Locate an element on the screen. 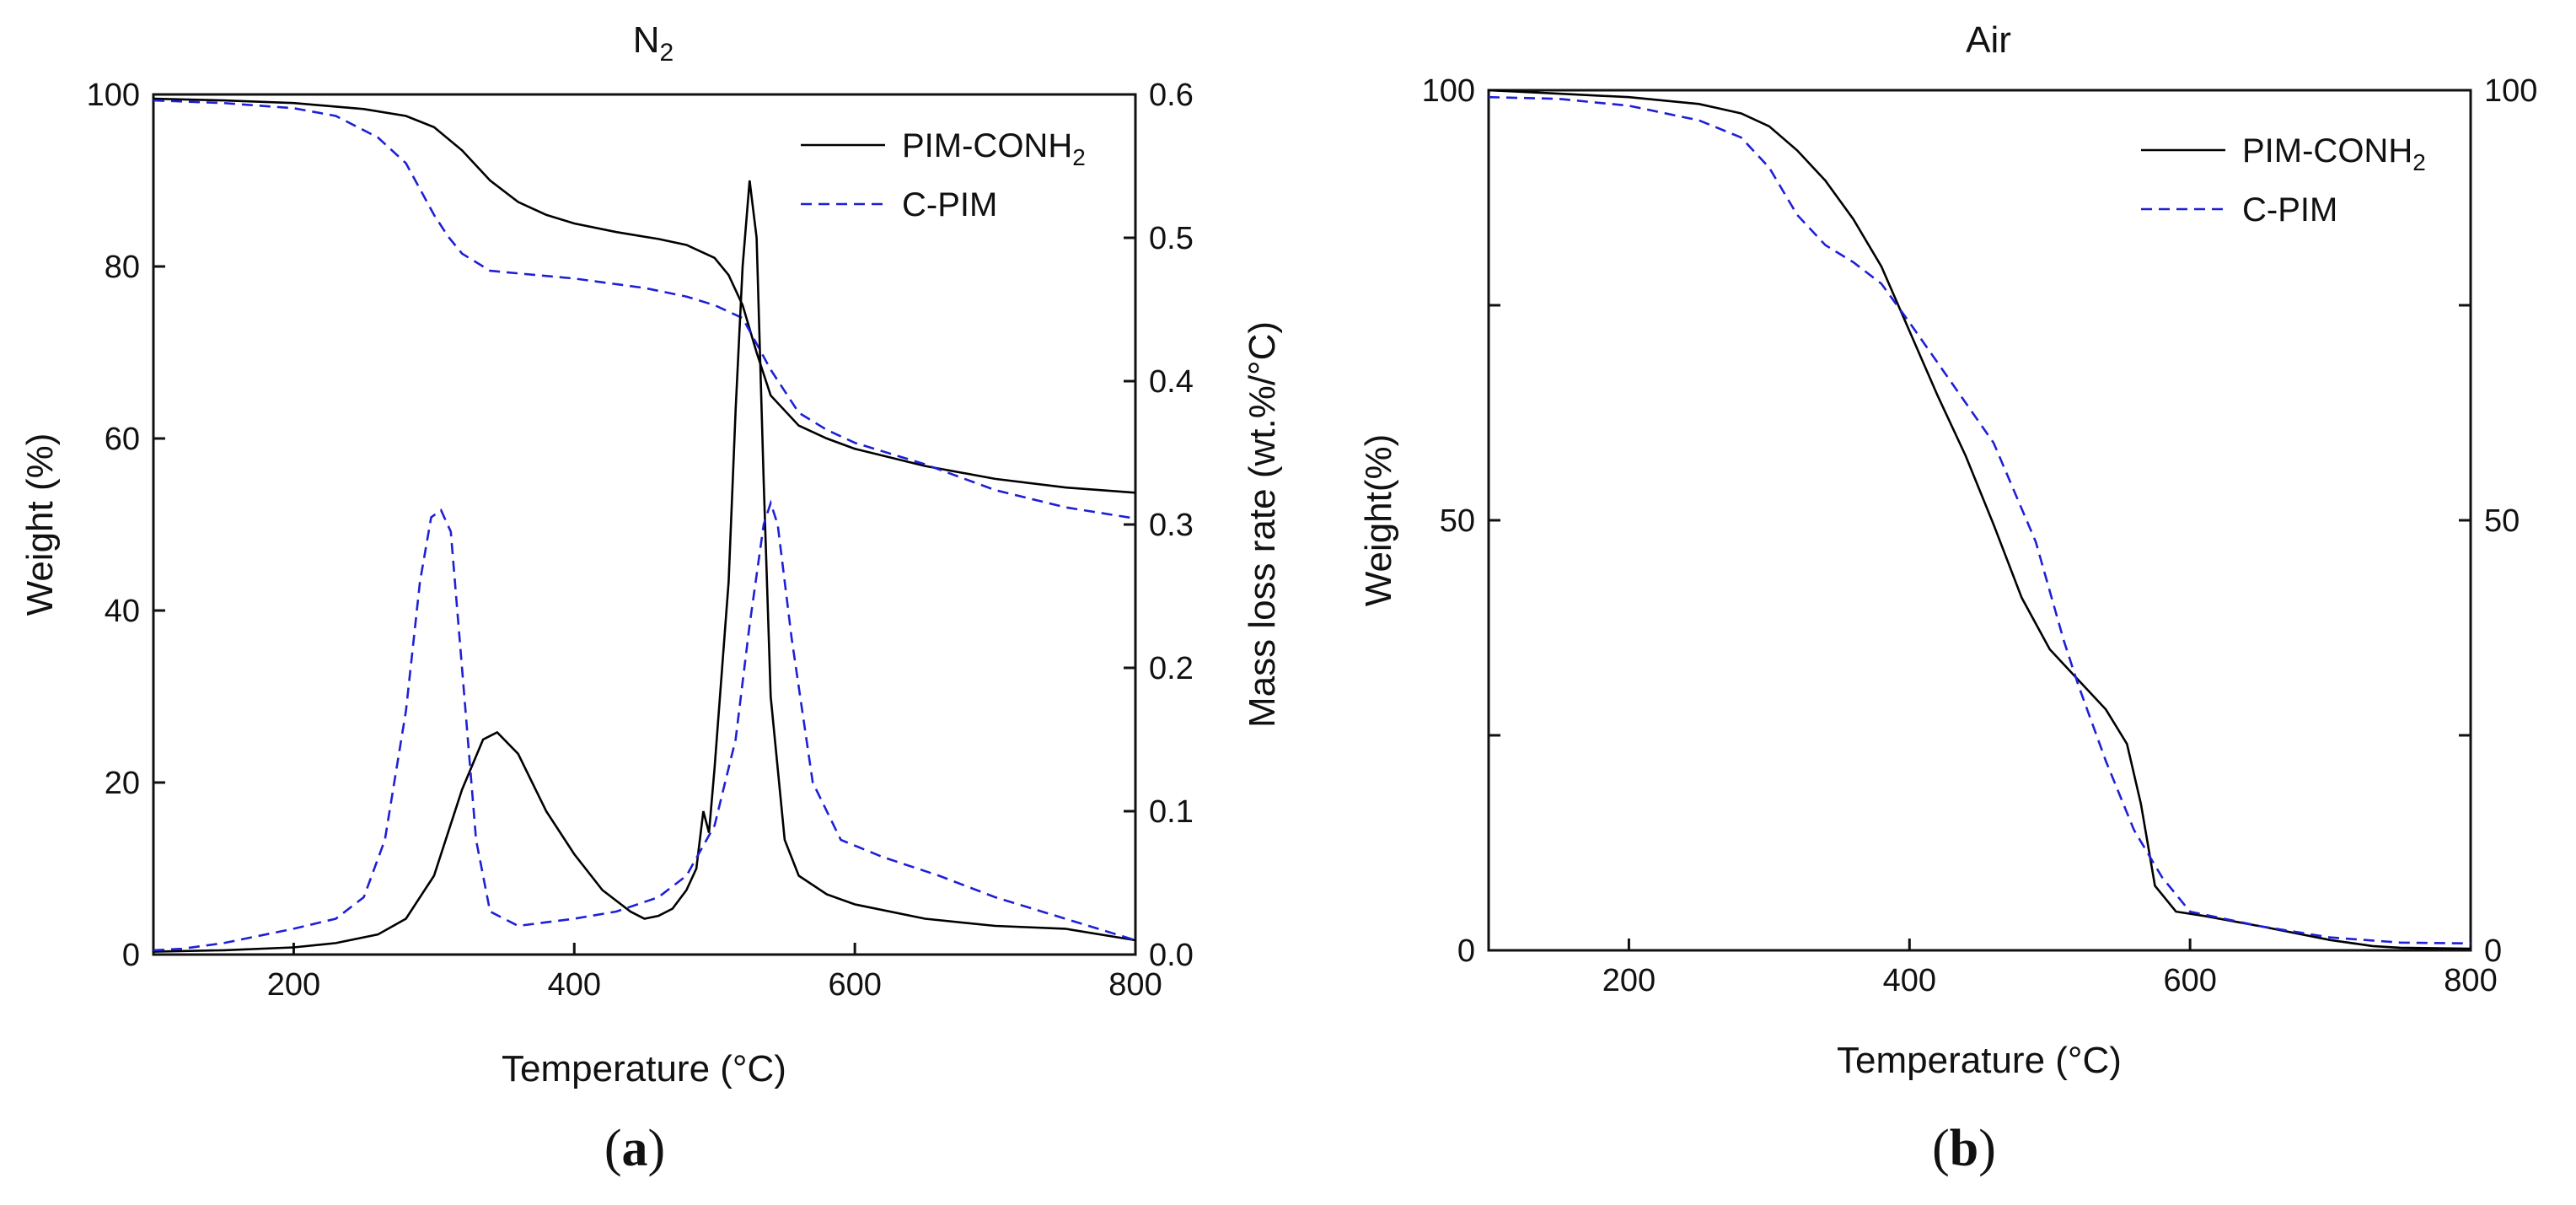 The width and height of the screenshot is (2576, 1205). panel-b-legend-label-c-pim: C-PIM is located at coordinates (2289, 210).